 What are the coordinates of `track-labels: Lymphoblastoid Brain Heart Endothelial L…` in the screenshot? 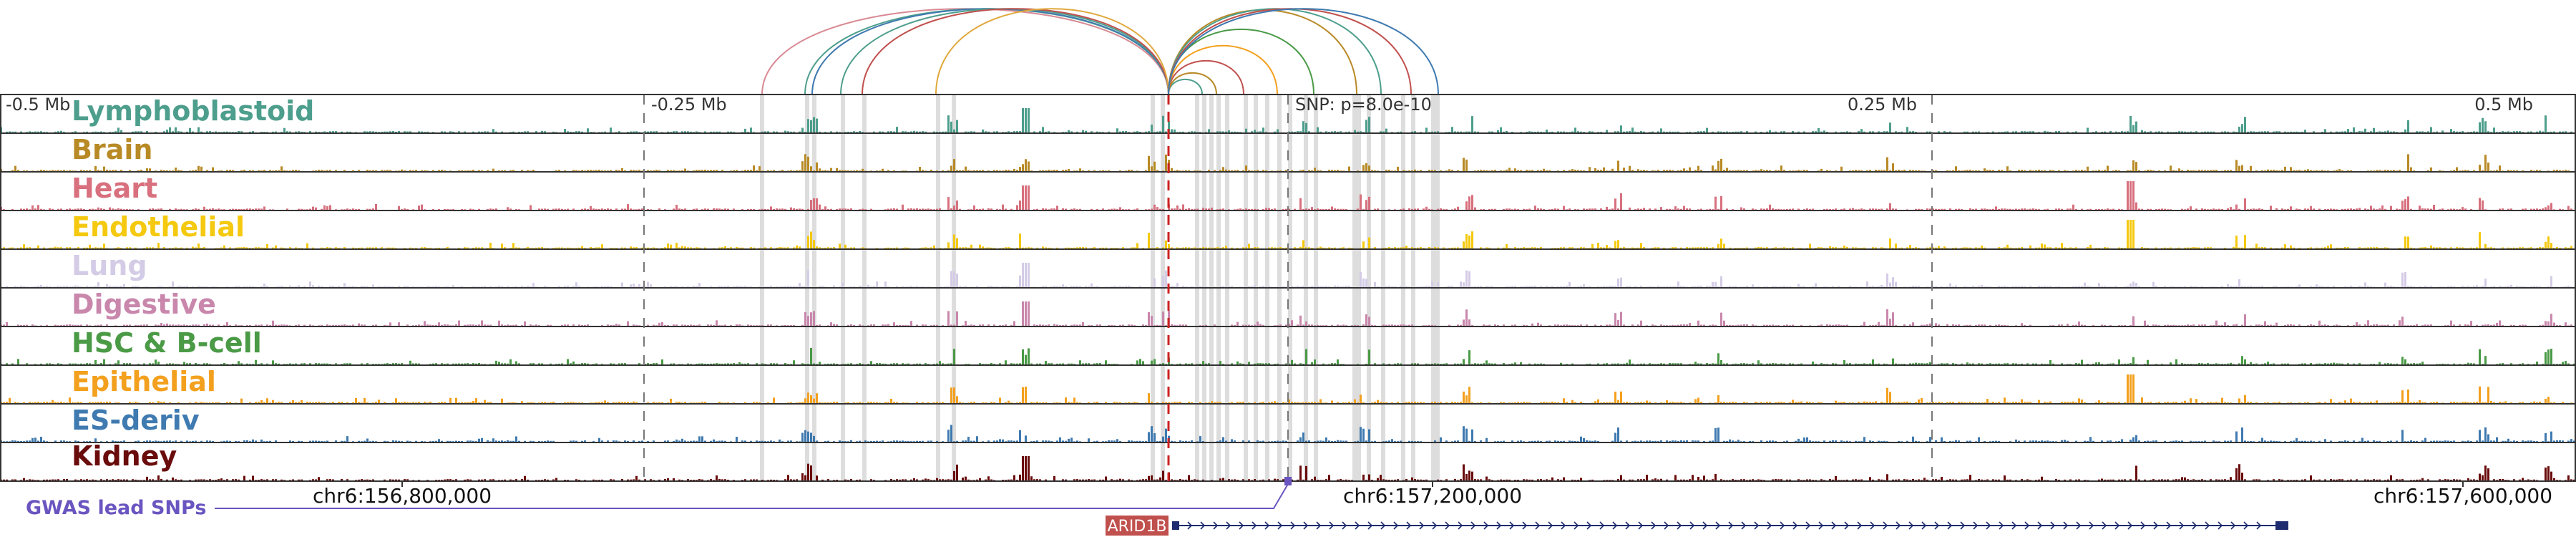 It's located at (193, 283).